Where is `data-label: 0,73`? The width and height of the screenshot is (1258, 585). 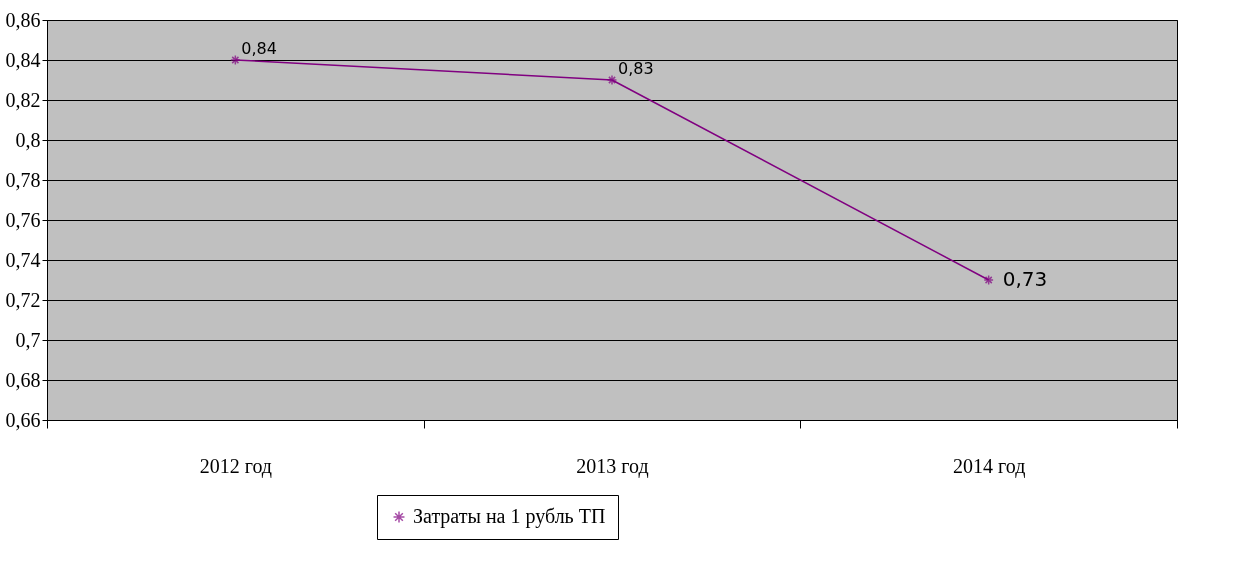
data-label: 0,73 is located at coordinates (1025, 279).